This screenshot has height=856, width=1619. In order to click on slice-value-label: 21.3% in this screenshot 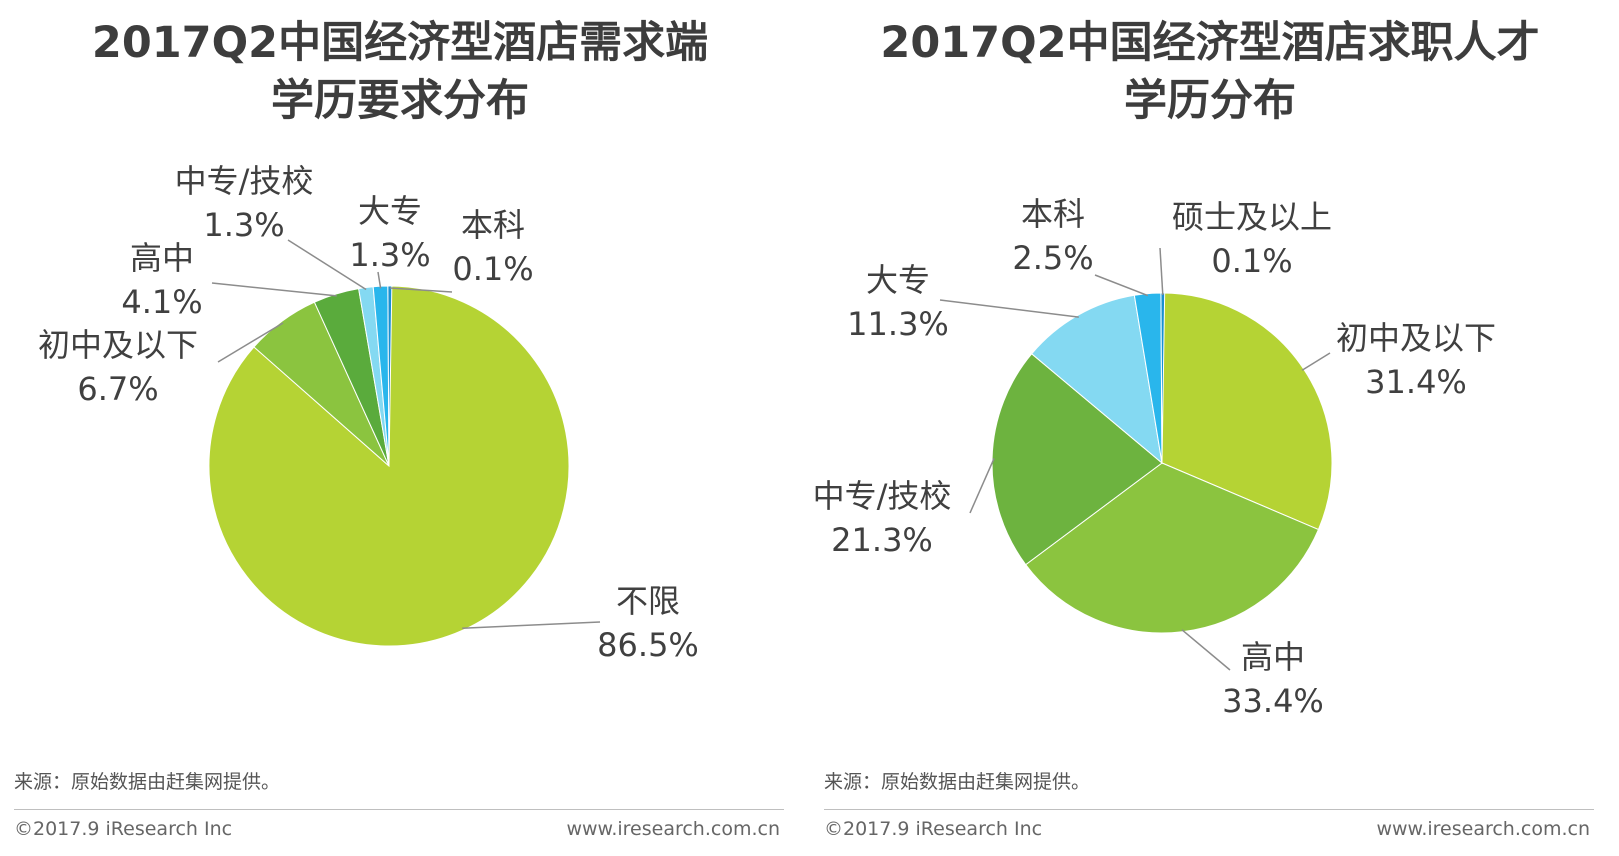, I will do `click(882, 540)`.